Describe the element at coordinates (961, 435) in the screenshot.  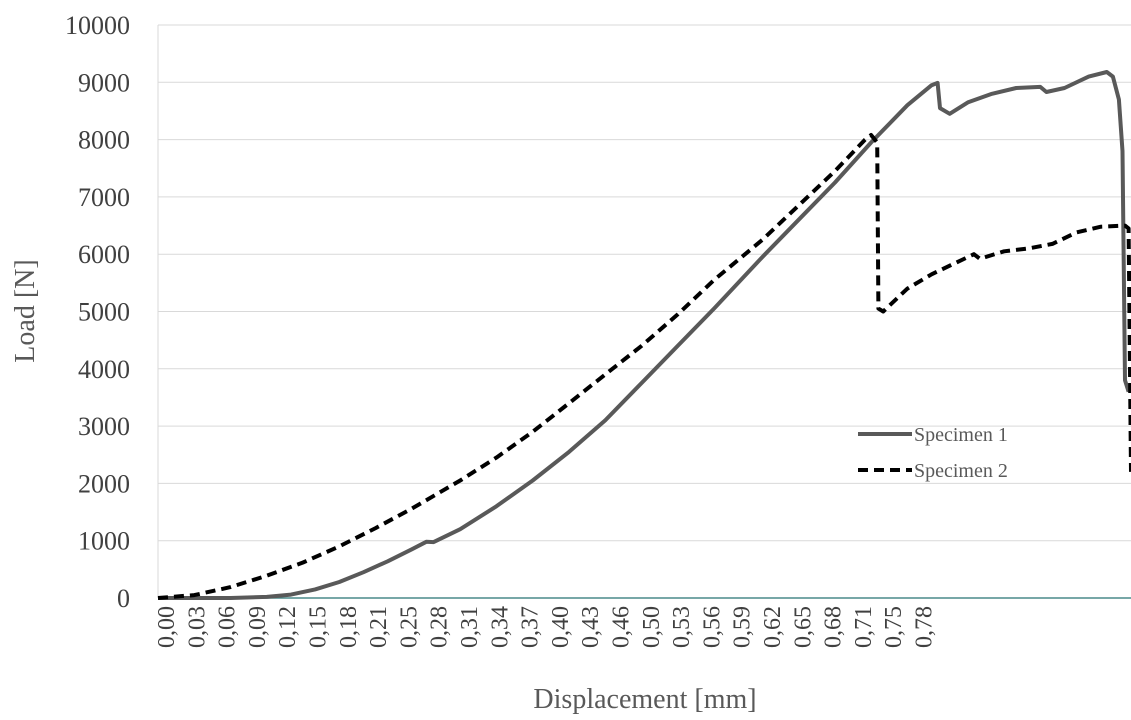
I see `legend-label-specimen-1: Specimen 1` at that location.